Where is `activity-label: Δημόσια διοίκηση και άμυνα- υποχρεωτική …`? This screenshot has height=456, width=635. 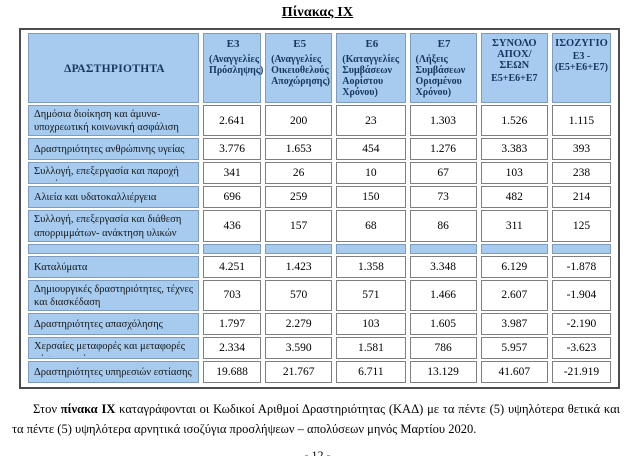 activity-label: Δημόσια διοίκηση και άμυνα- υποχρεωτική … is located at coordinates (106, 121).